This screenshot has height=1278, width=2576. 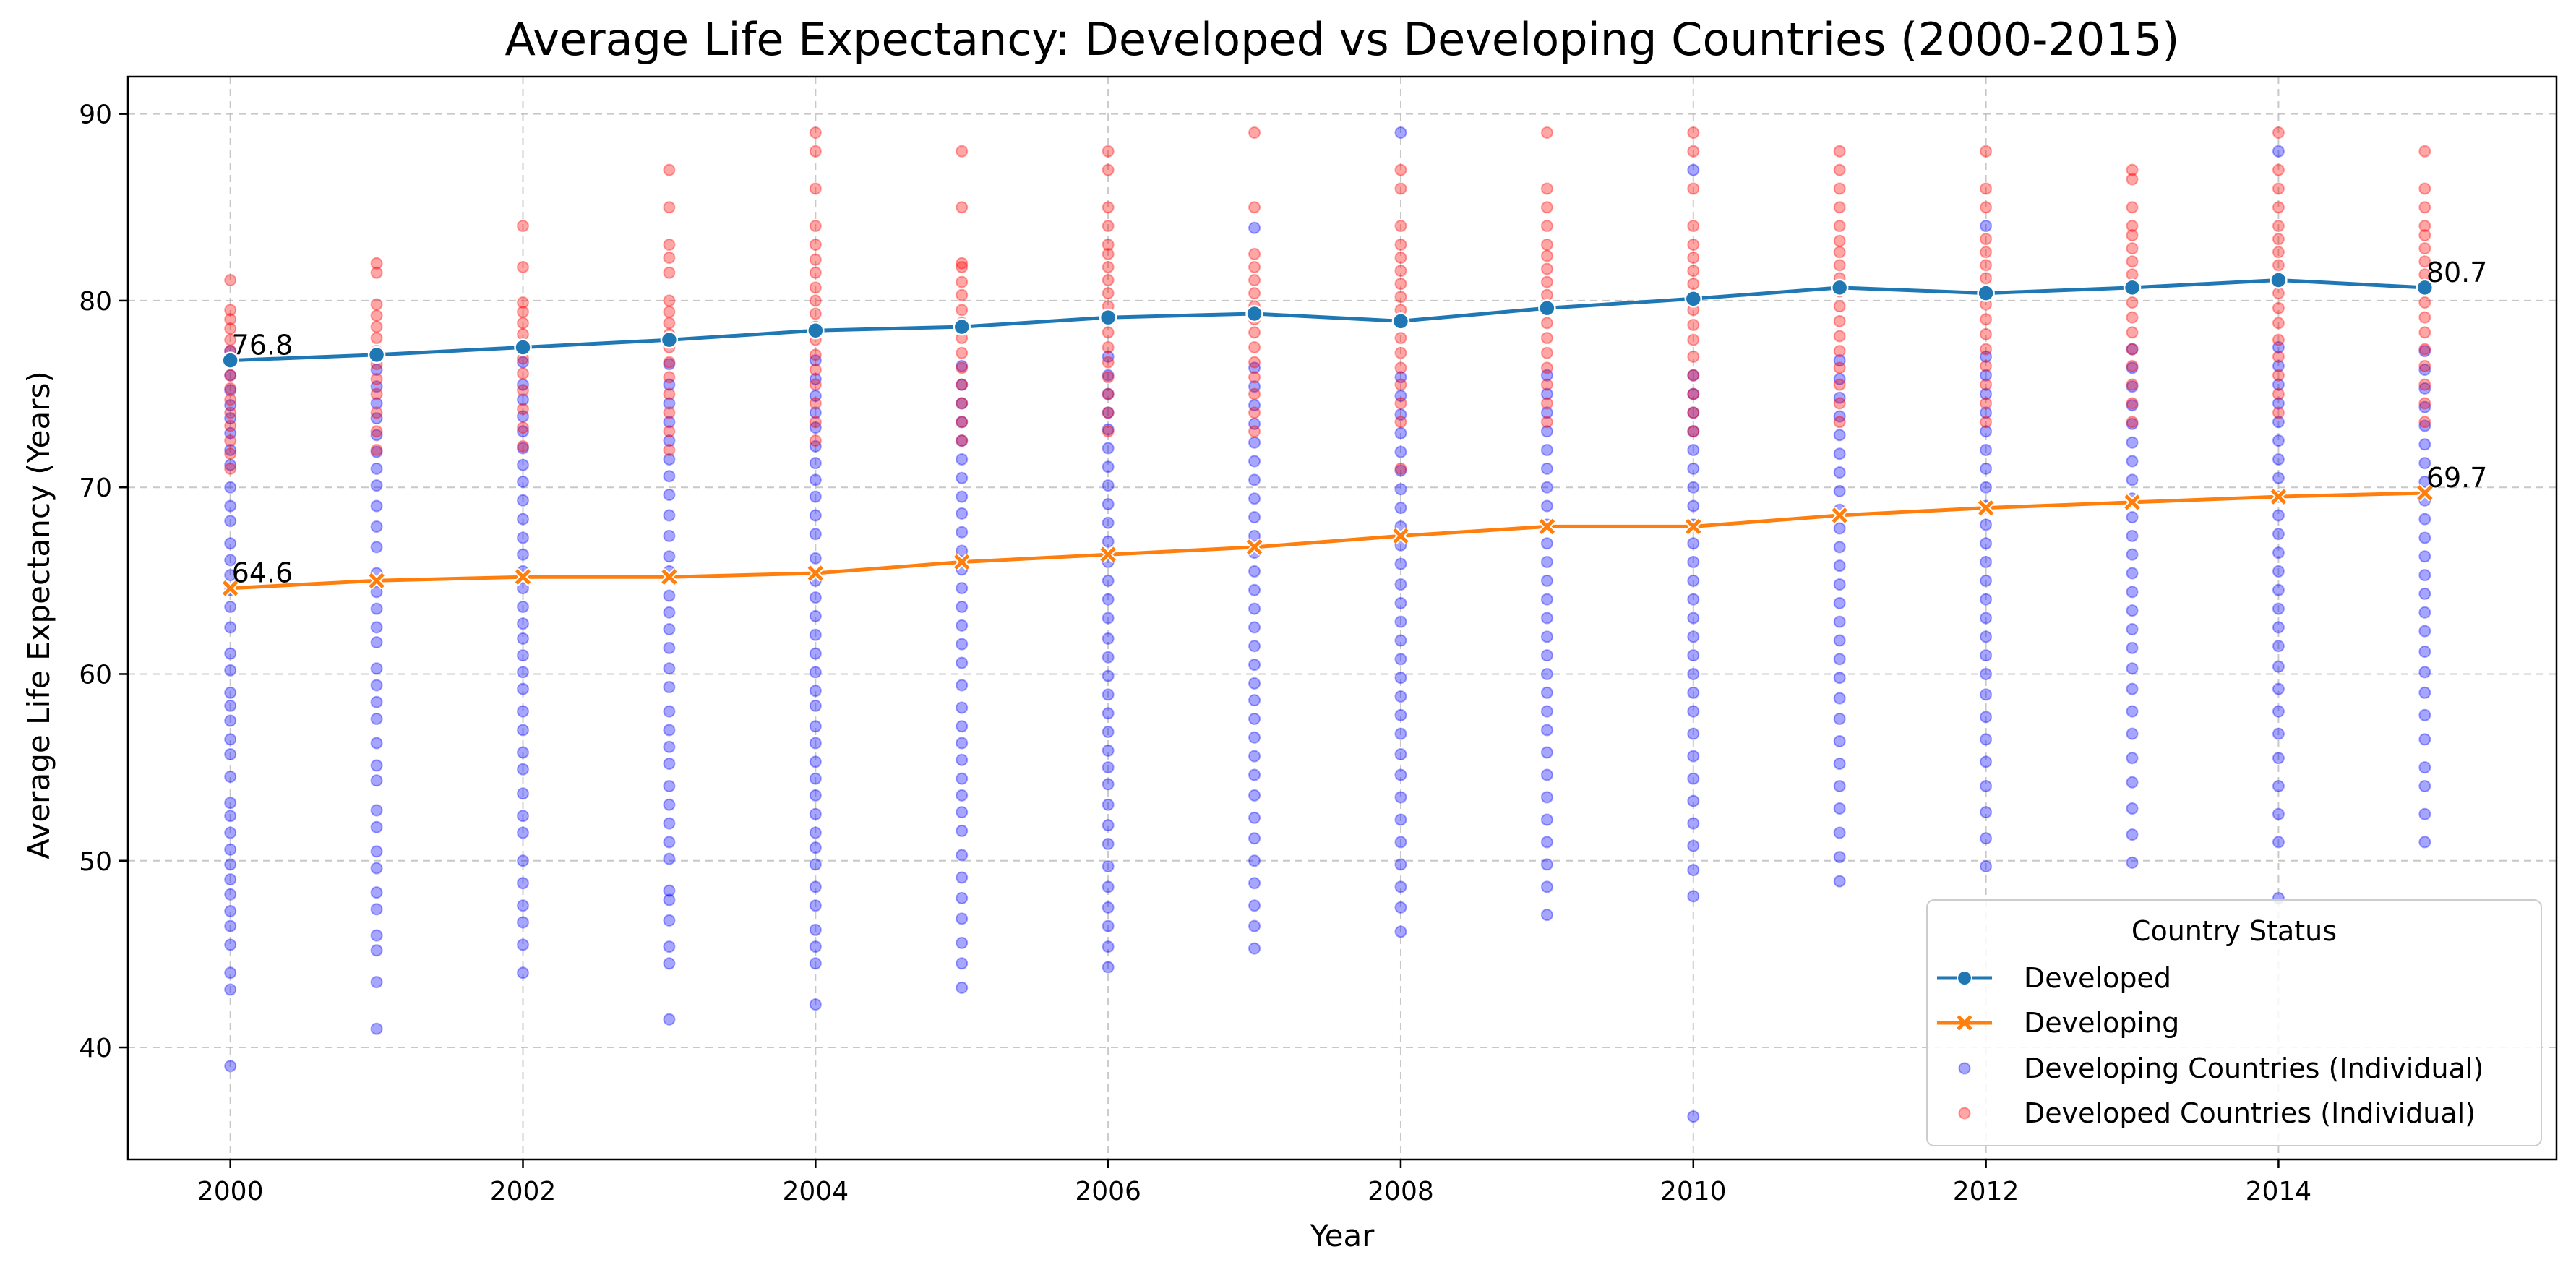 I want to click on legend-developed-individual-label: Developed Countries (Individual), so click(x=2250, y=1113).